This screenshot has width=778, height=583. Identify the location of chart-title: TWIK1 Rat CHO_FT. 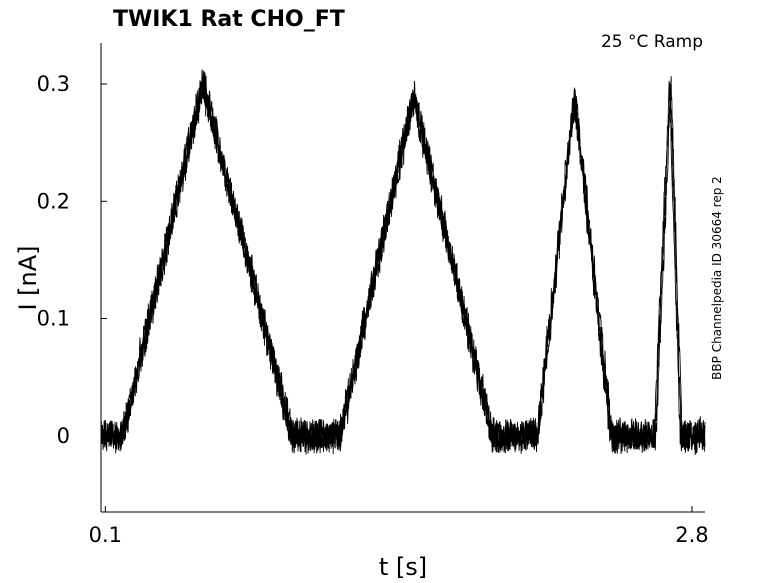
(229, 19).